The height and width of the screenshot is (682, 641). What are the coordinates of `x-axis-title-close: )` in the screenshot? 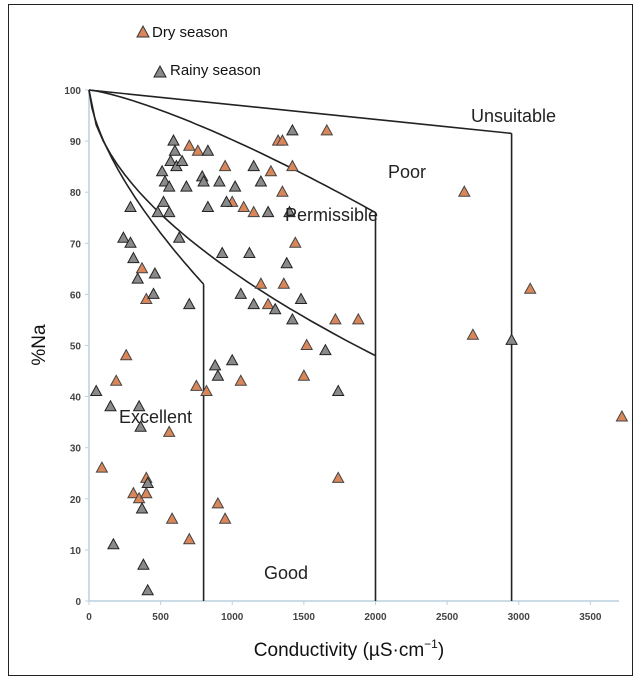 It's located at (441, 650).